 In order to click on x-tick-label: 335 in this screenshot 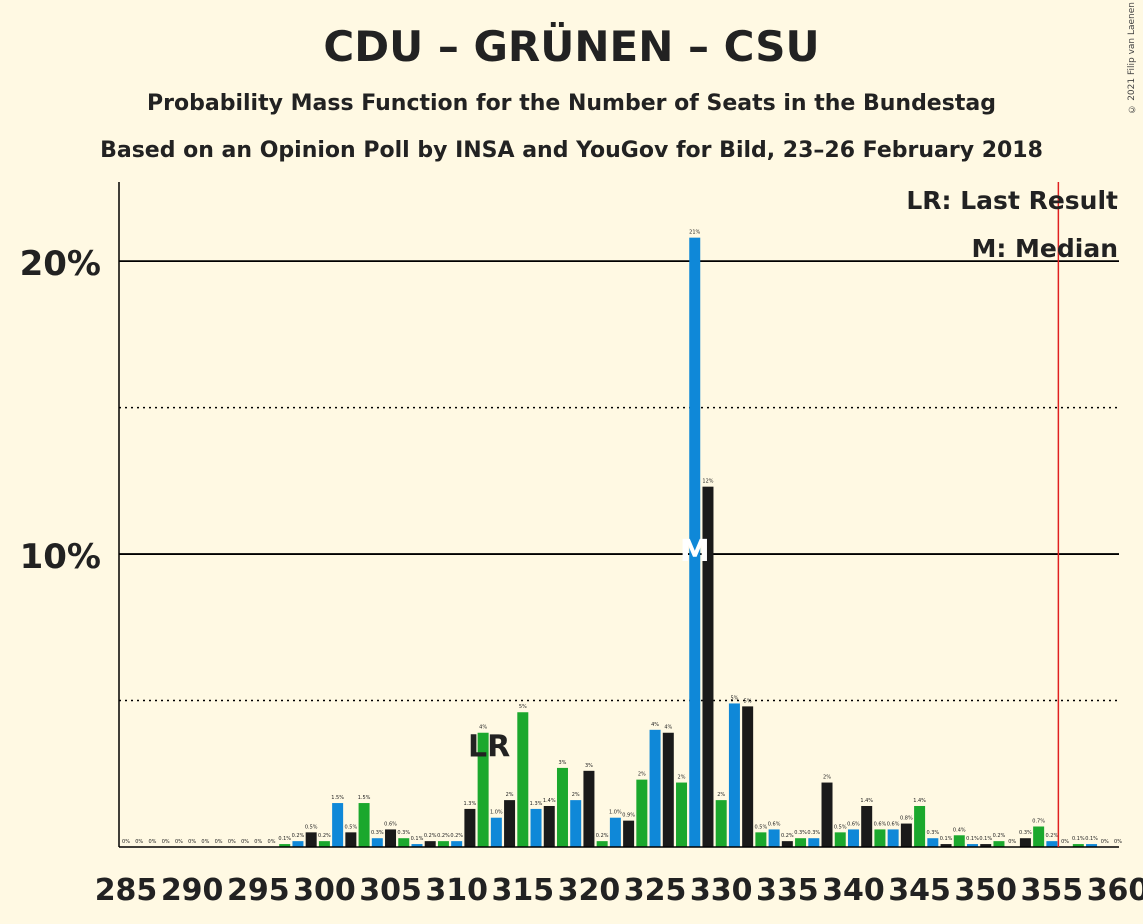, I will do `click(787, 890)`.